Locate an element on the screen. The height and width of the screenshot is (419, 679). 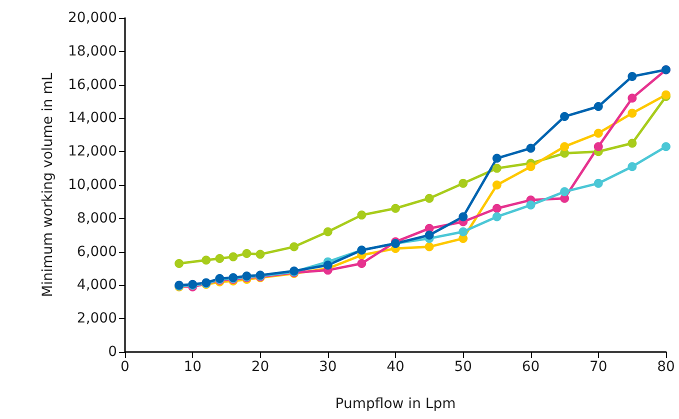
y-tick-label: 0 is located at coordinates (112, 352).